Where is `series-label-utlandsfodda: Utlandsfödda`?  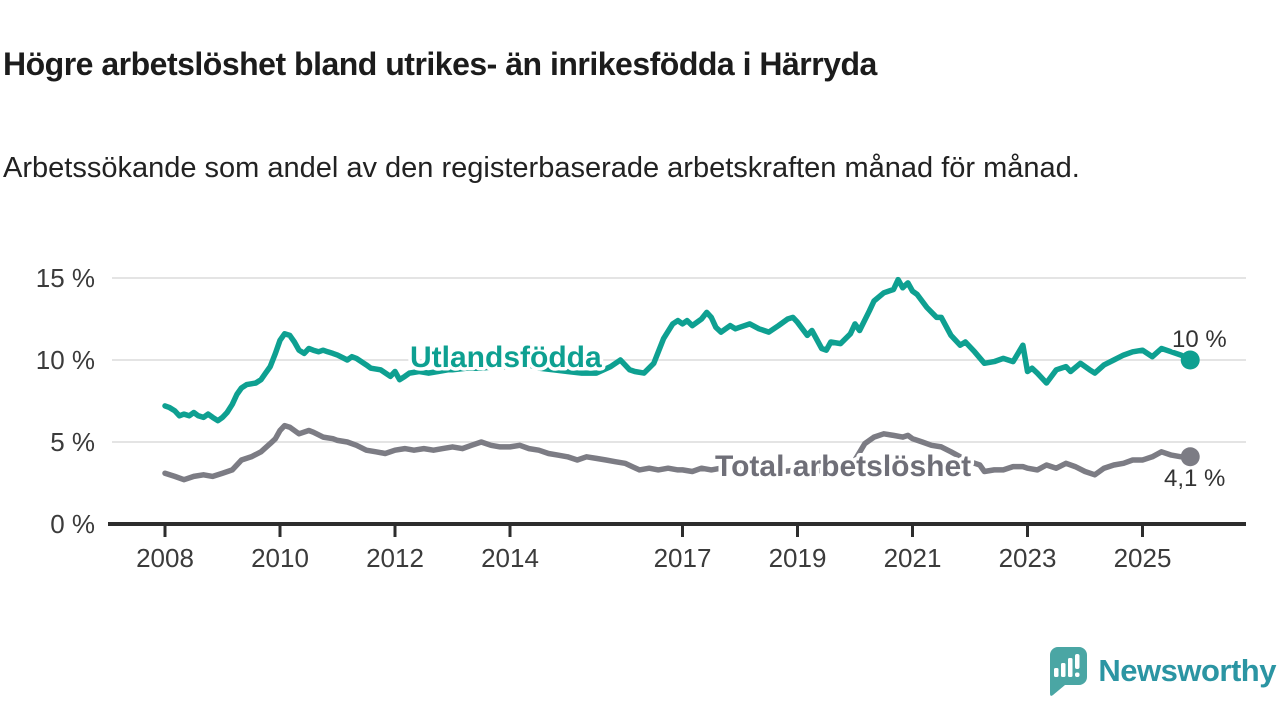
series-label-utlandsfodda: Utlandsfödda is located at coordinates (506, 357).